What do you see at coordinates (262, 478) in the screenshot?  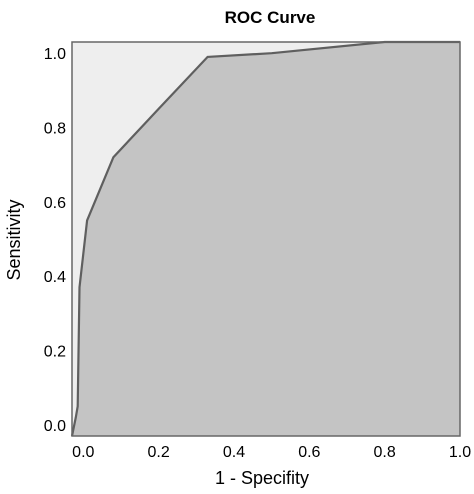 I see `x-axis-label: 1 - Specifity` at bounding box center [262, 478].